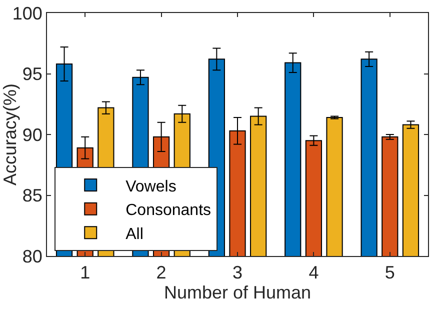 The width and height of the screenshot is (437, 325). I want to click on y-tick-label: 90, so click(32, 134).